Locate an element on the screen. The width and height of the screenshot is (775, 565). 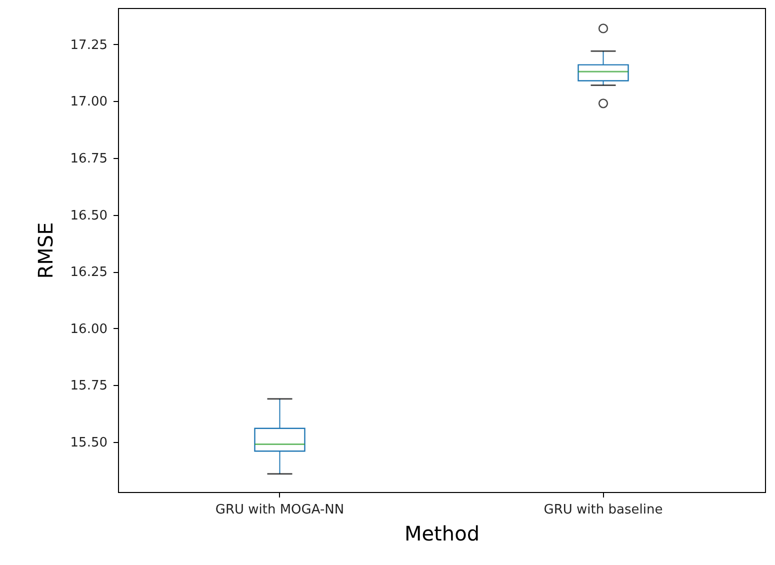
y-axis-title: RMSE is located at coordinates (45, 250).